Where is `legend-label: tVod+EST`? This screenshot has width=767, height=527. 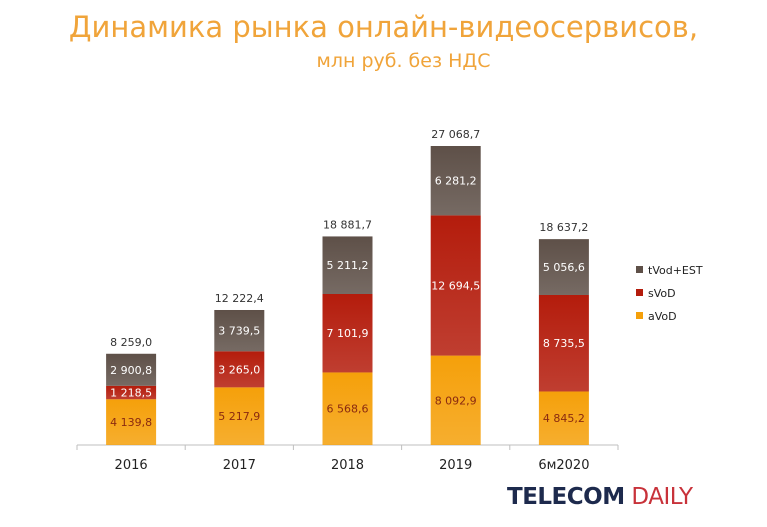 legend-label: tVod+EST is located at coordinates (675, 270).